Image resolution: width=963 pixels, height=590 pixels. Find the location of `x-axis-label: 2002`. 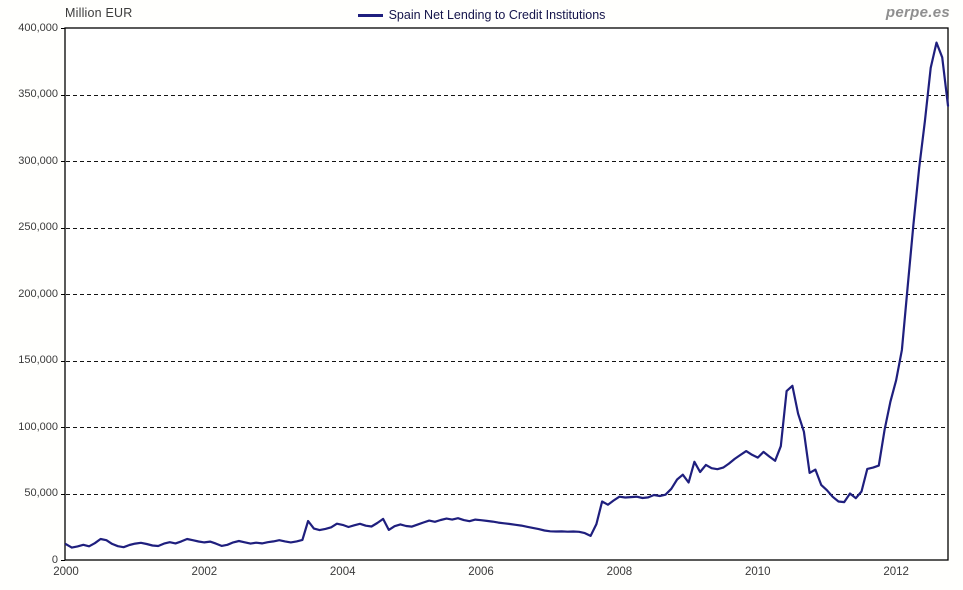

x-axis-label: 2002 is located at coordinates (204, 572).